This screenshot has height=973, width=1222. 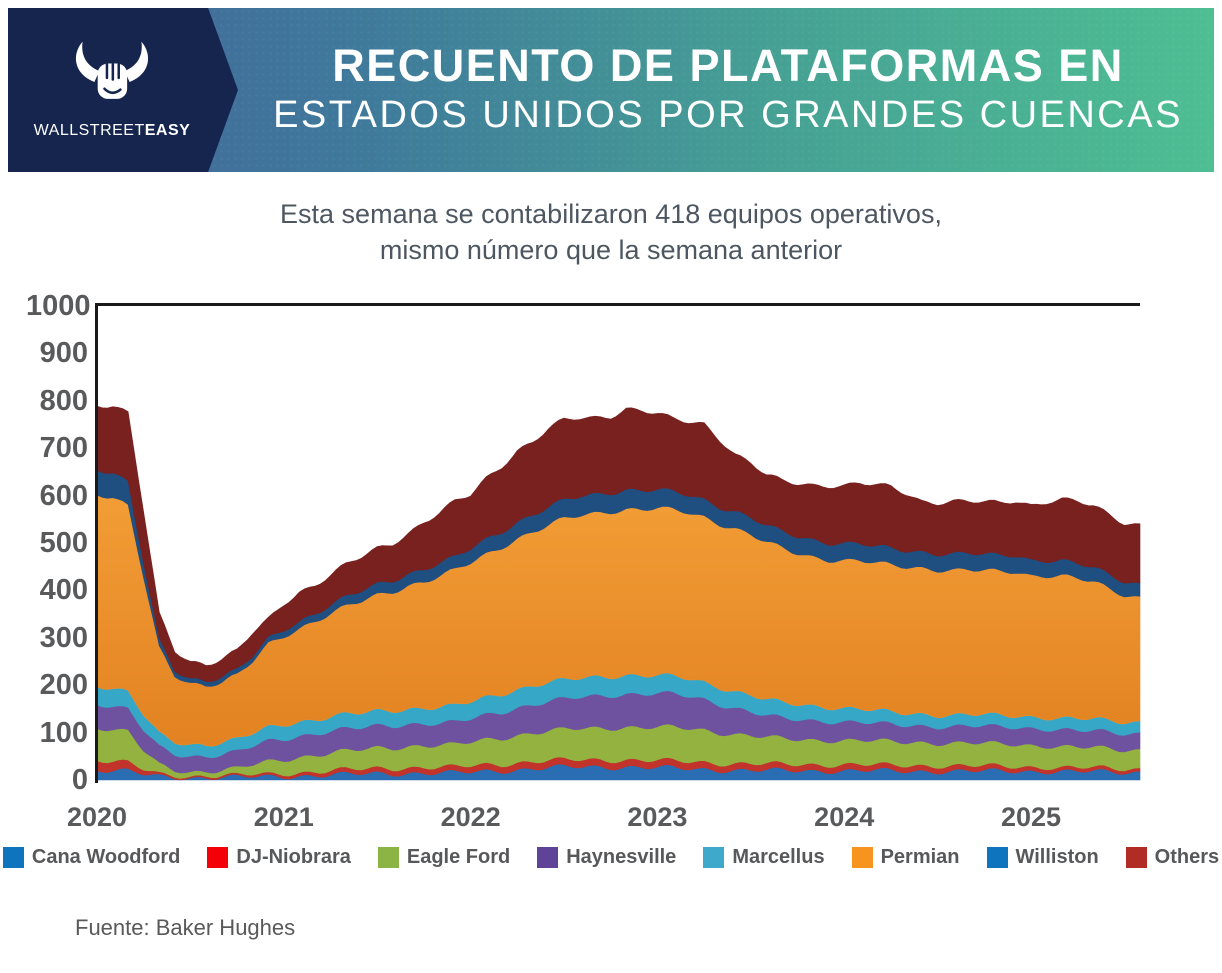 I want to click on y-axis-label-400: 400, so click(x=63, y=590).